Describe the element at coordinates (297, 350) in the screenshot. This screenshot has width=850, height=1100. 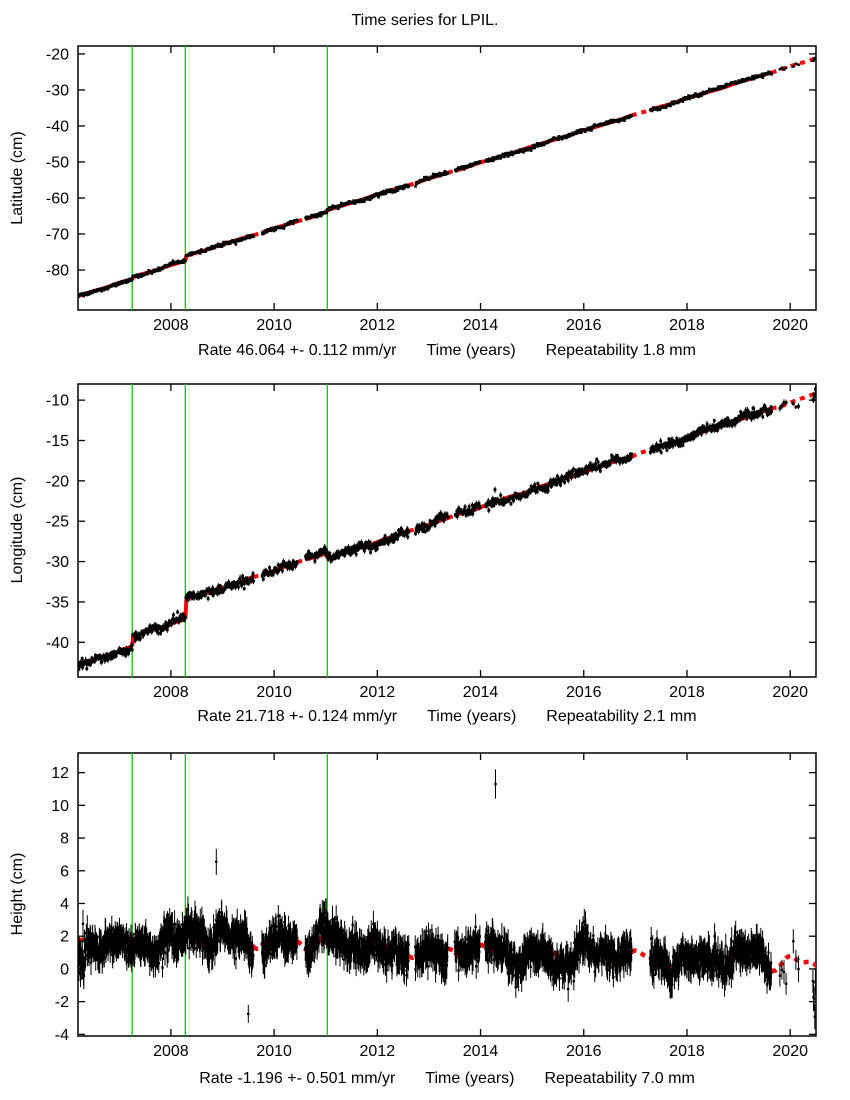
I see `latitude-rate-label: Rate 46.064 +- 0.112 mm/yr` at that location.